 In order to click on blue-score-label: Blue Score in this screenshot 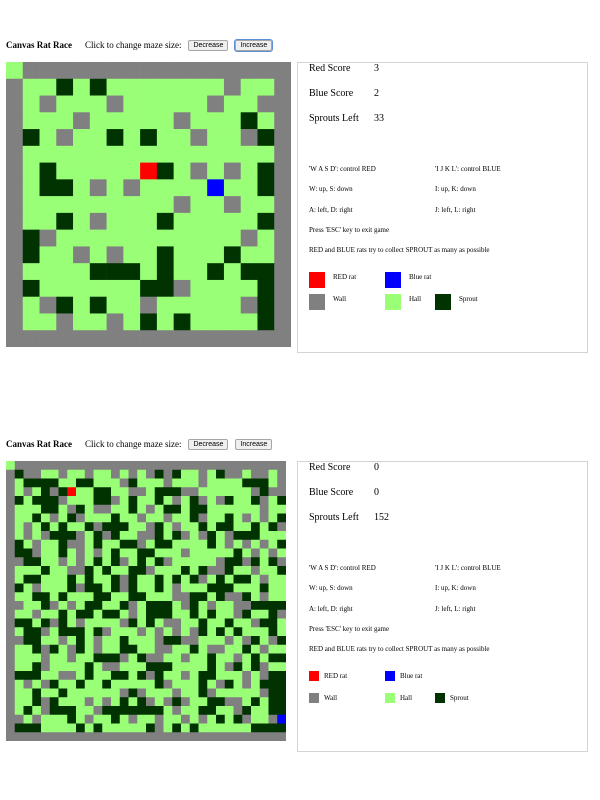, I will do `click(331, 492)`.